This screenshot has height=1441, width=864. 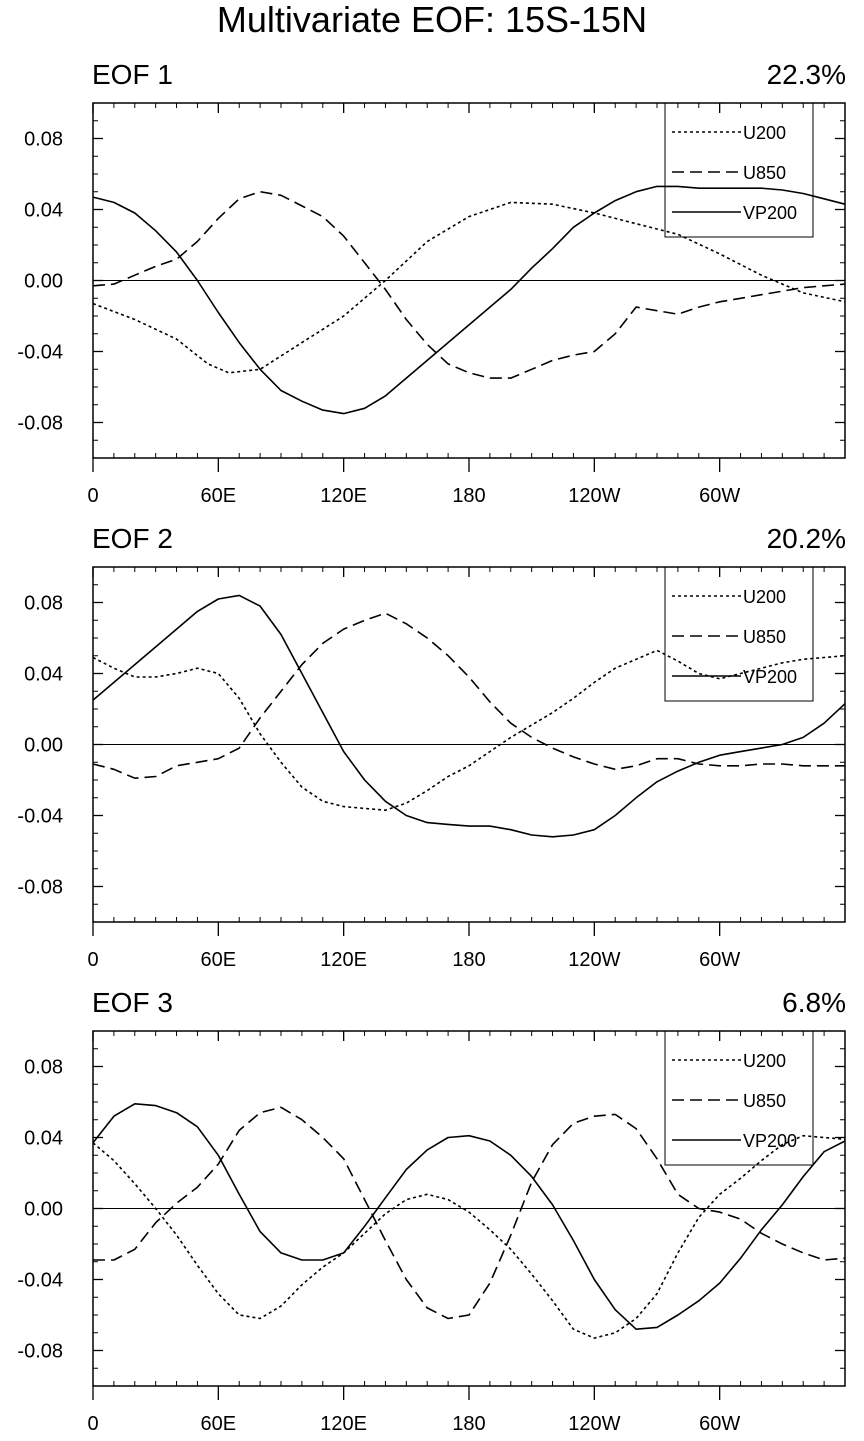 What do you see at coordinates (432, 20) in the screenshot?
I see `chart-title: Multivariate EOF: 15S-15N` at bounding box center [432, 20].